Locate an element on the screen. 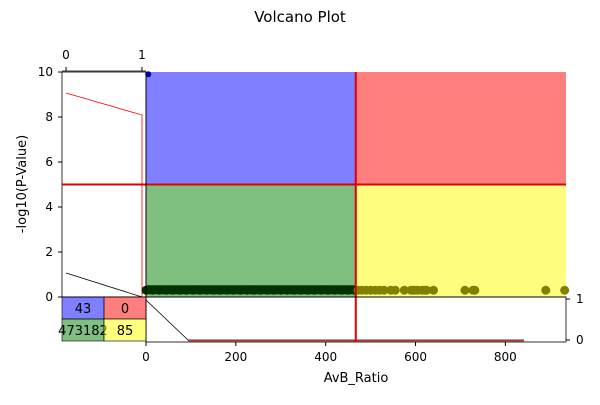  y-tick-label: 6 is located at coordinates (49, 162).